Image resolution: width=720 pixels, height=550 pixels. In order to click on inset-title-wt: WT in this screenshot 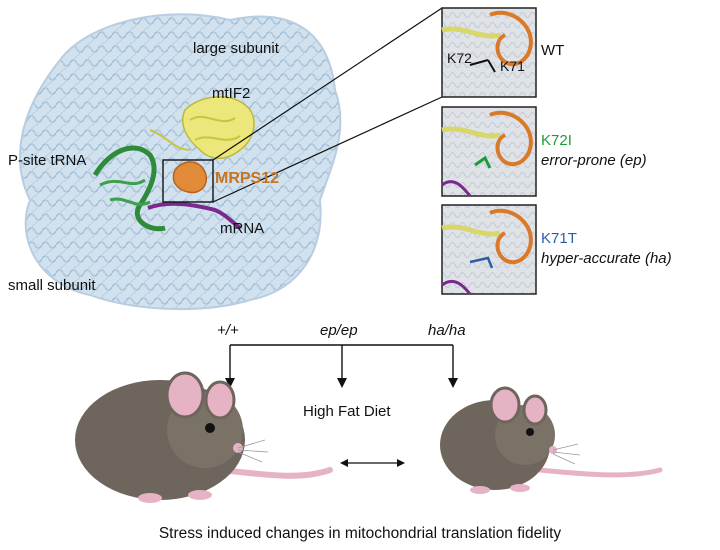, I will do `click(553, 50)`.